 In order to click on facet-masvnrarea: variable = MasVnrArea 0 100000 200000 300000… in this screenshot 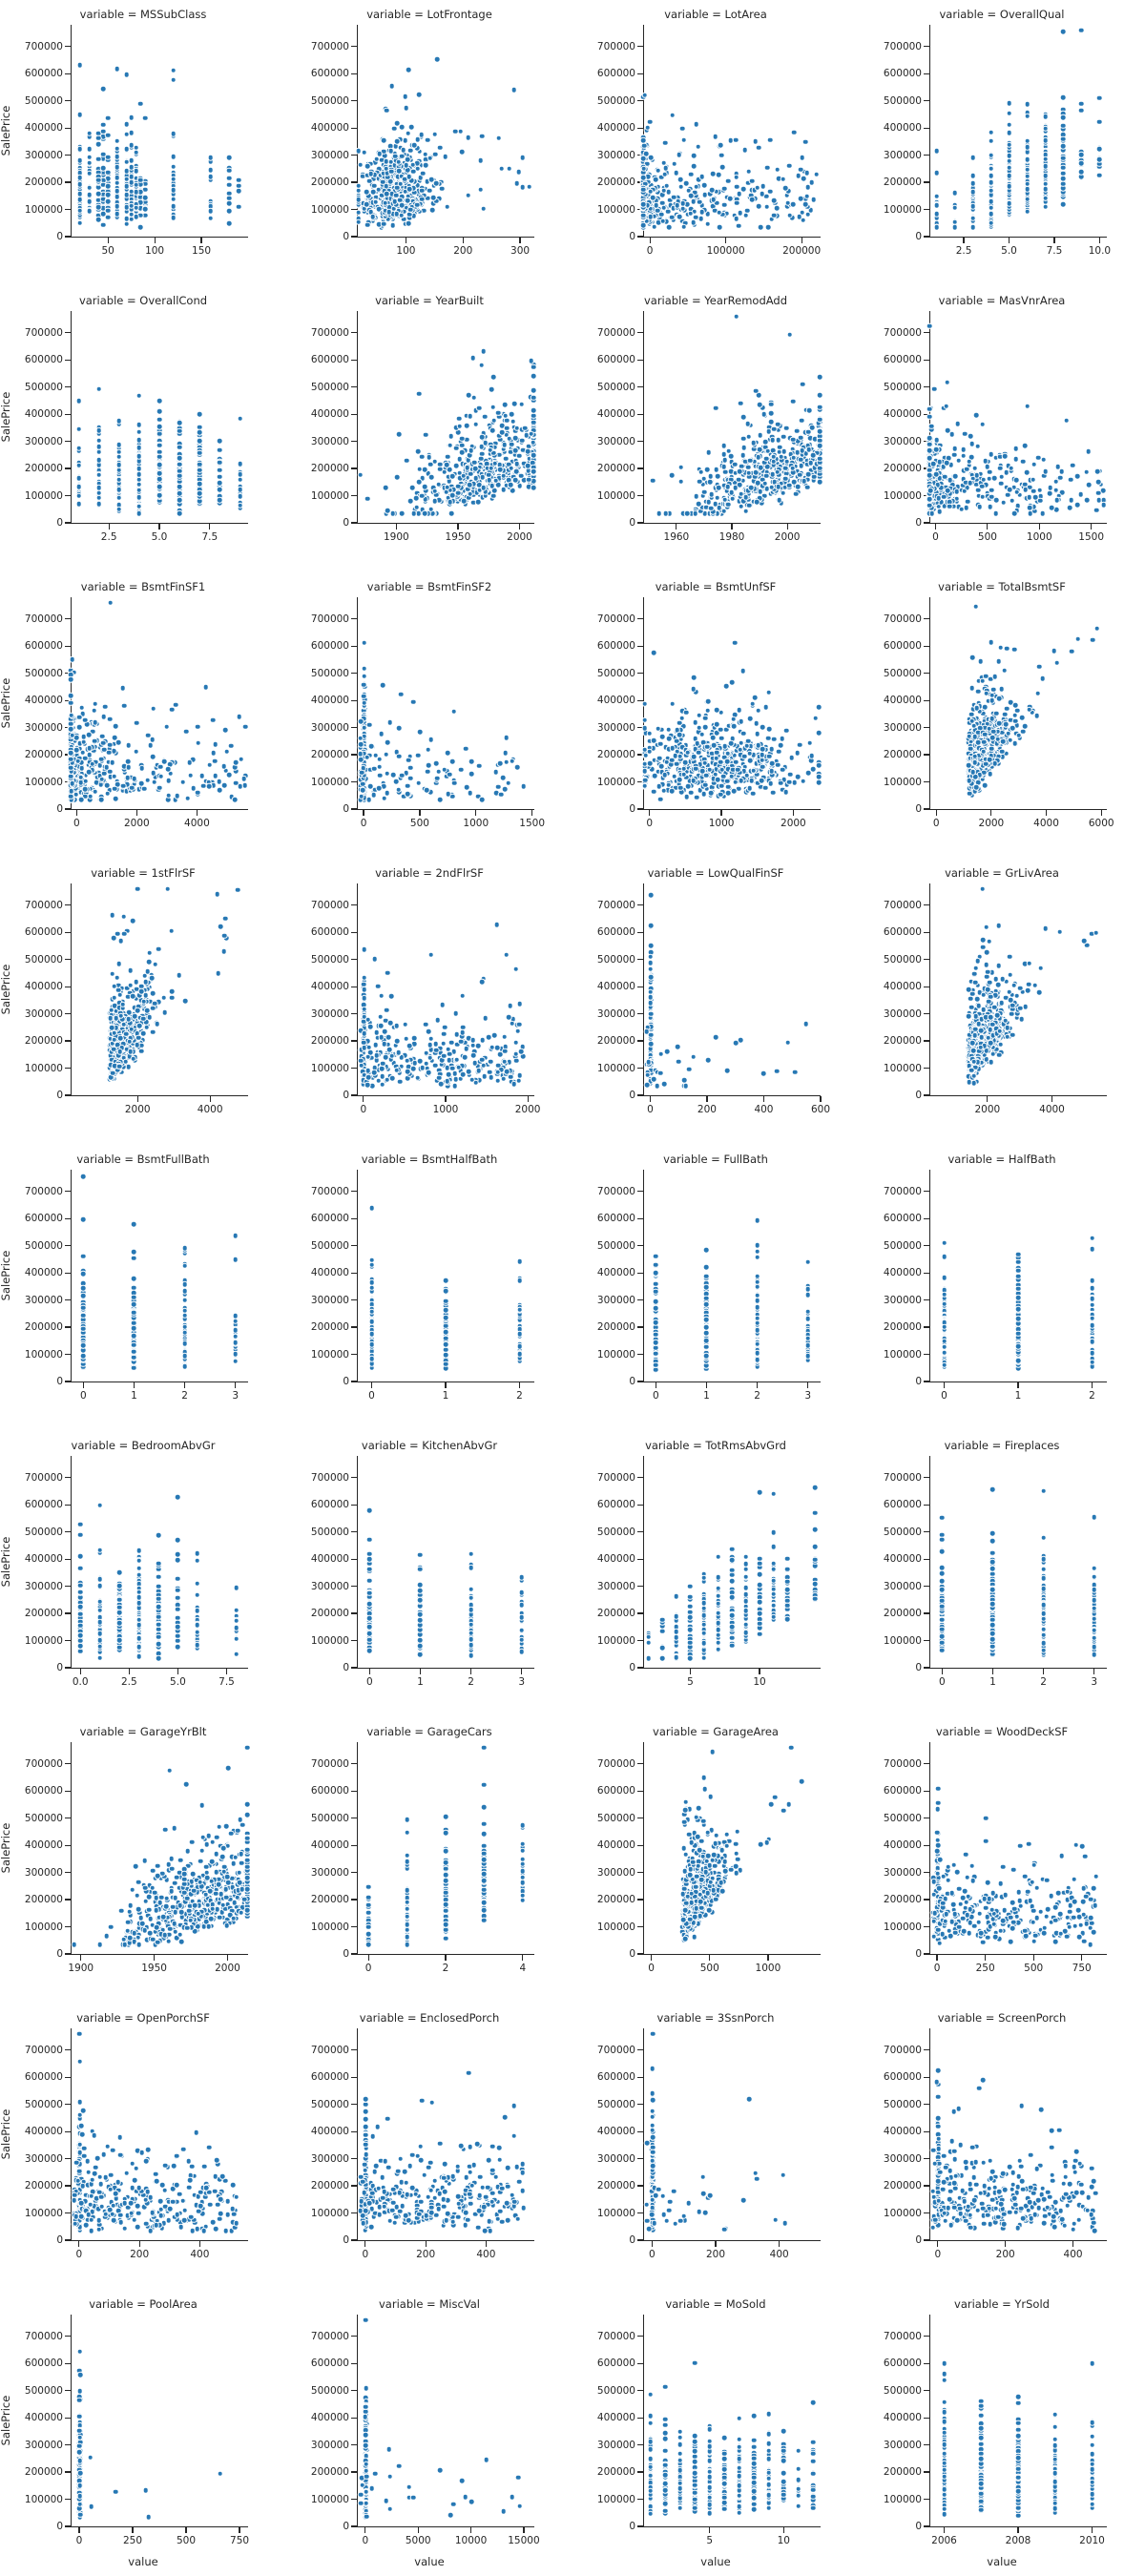, I will do `click(1002, 429)`.